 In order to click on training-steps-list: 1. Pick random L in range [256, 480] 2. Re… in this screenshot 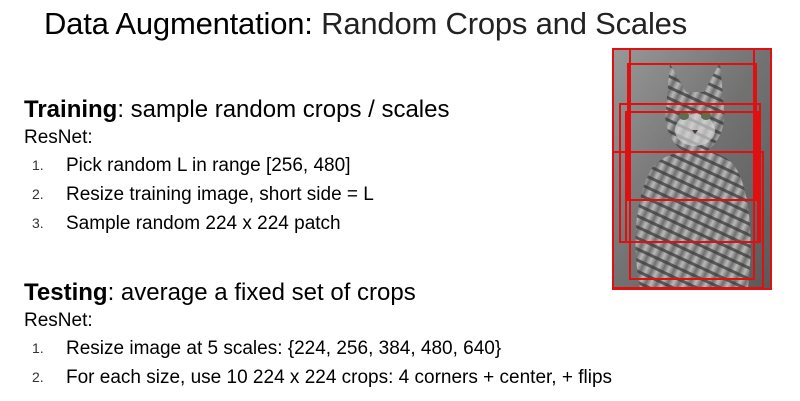, I will do `click(236, 194)`.